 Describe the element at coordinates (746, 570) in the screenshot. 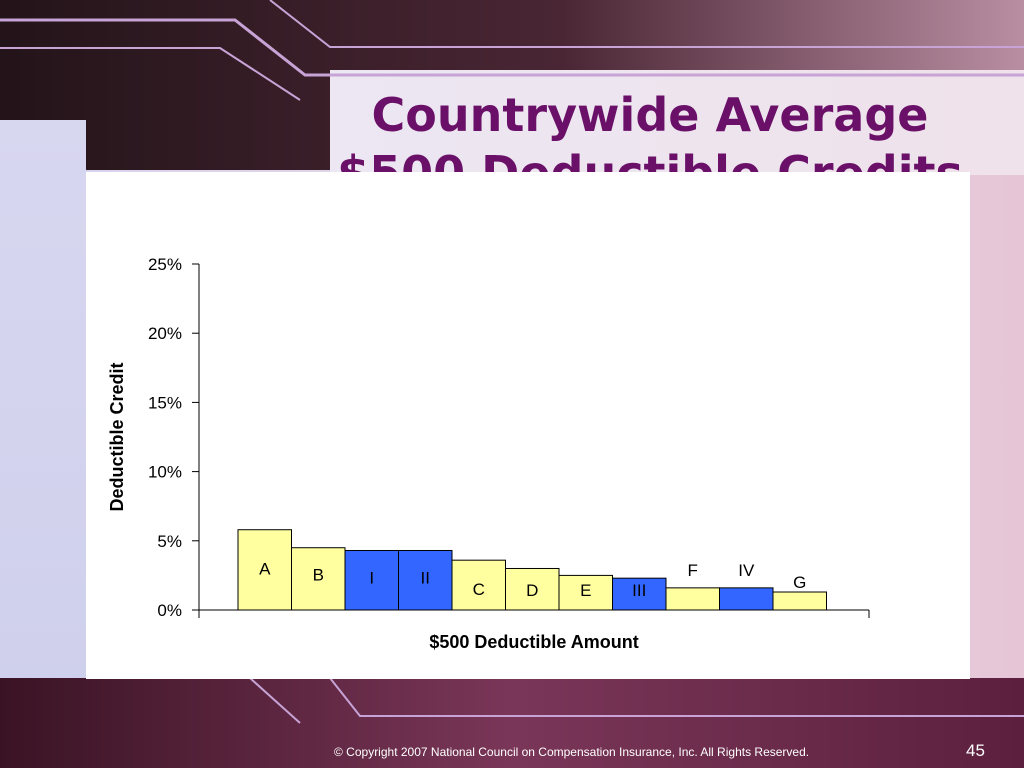

I see `bar-label-iv: IV` at that location.